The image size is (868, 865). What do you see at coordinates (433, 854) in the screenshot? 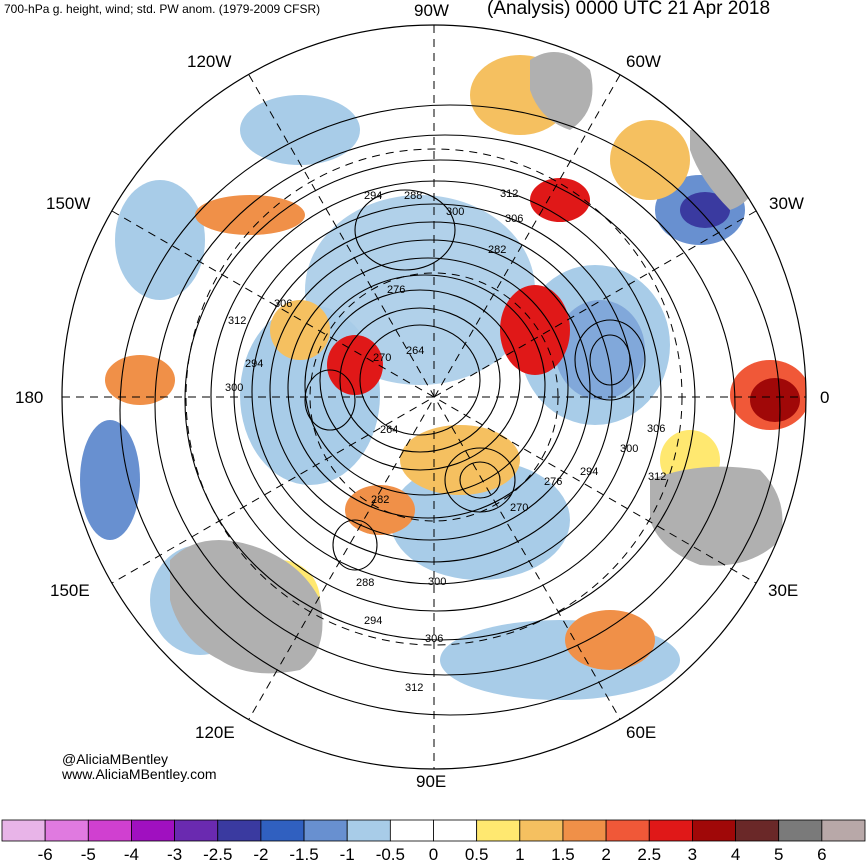
I see `colorbar-tick-label: 0` at bounding box center [433, 854].